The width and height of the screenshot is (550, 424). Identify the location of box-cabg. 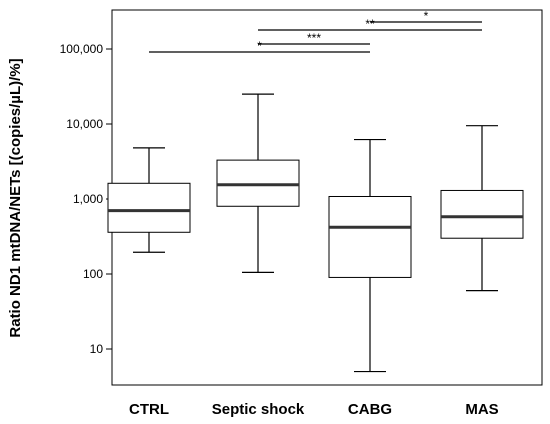
(370, 255).